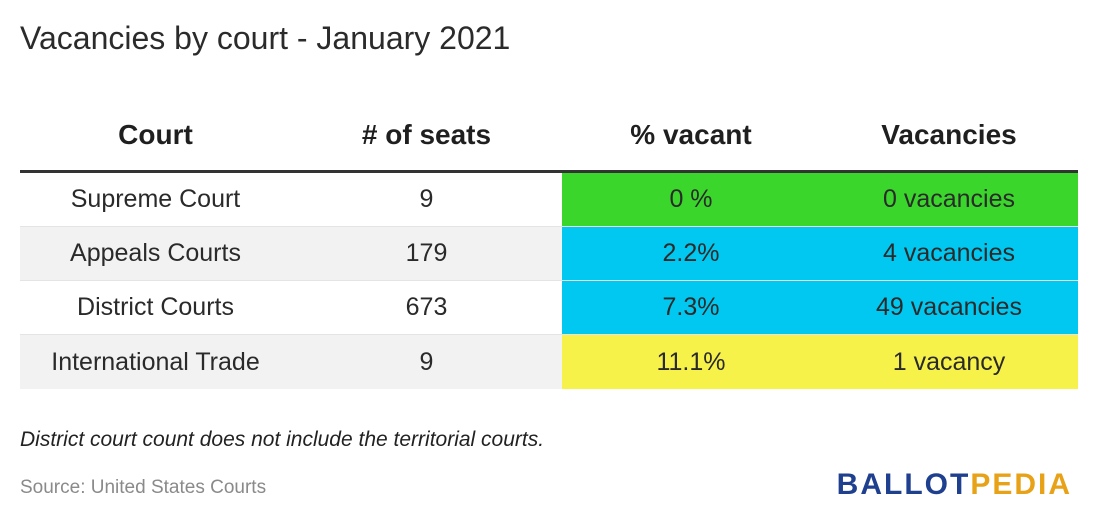  Describe the element at coordinates (426, 253) in the screenshot. I see `cell-seats: 179` at that location.